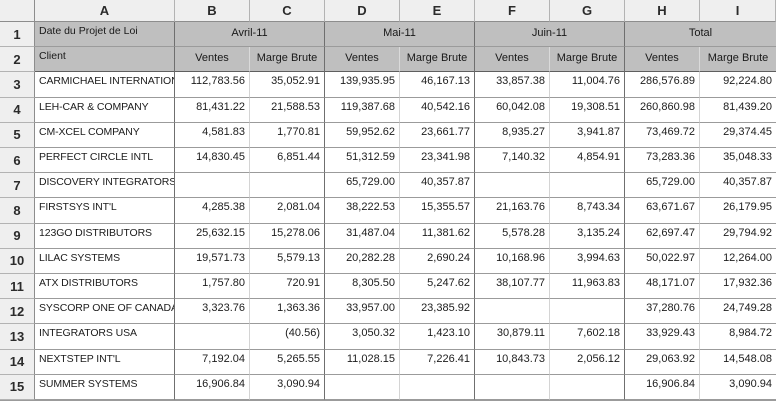  What do you see at coordinates (512, 312) in the screenshot?
I see `cell-F12` at bounding box center [512, 312].